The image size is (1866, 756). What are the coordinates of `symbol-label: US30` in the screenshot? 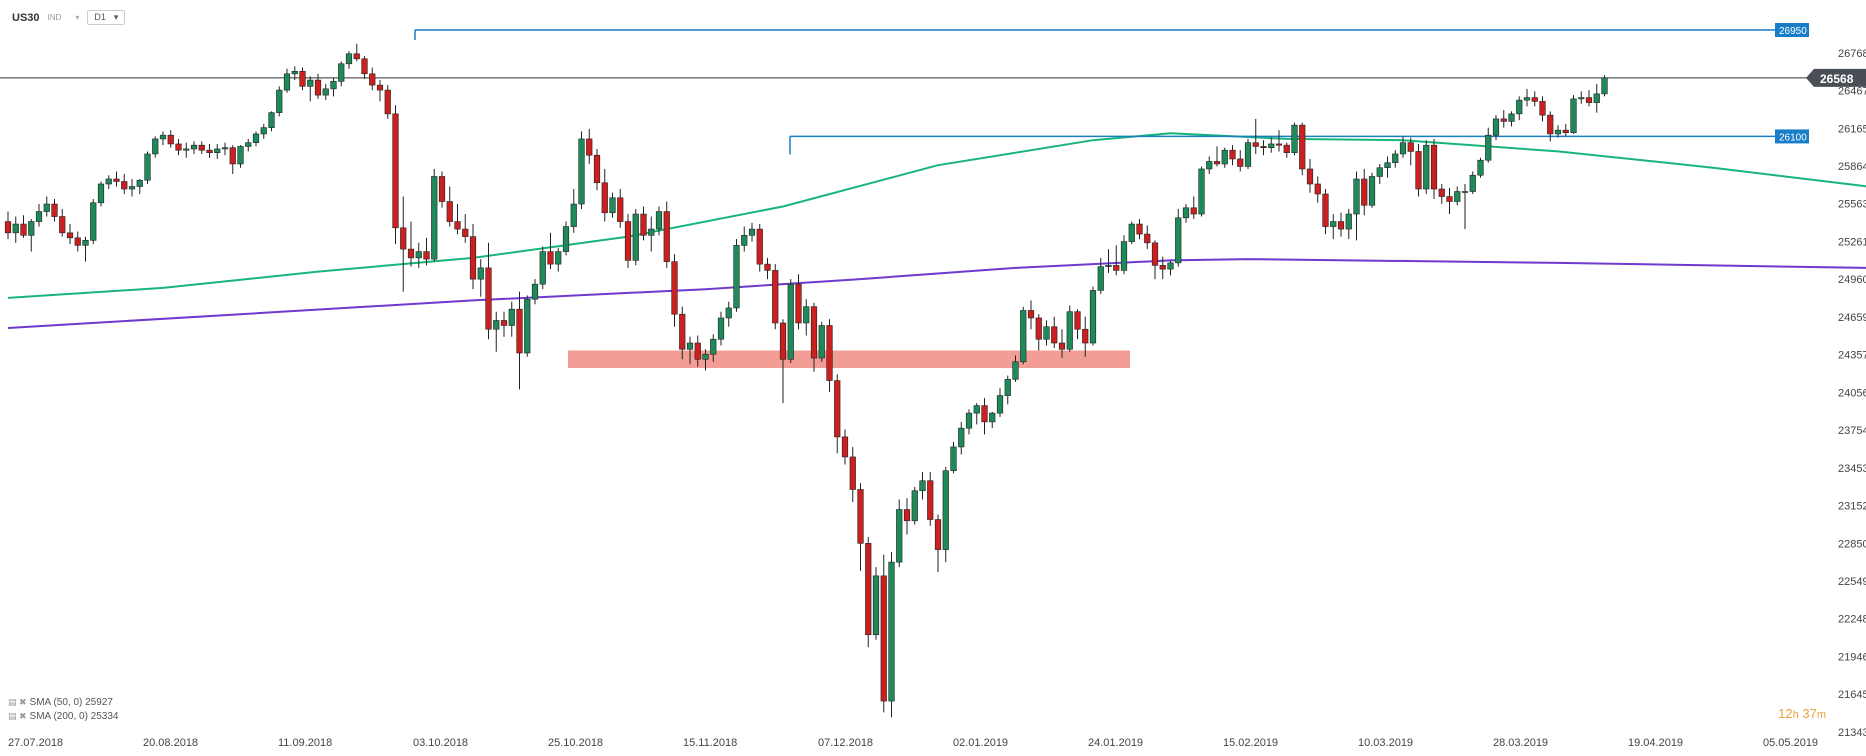 It's located at (26, 17).